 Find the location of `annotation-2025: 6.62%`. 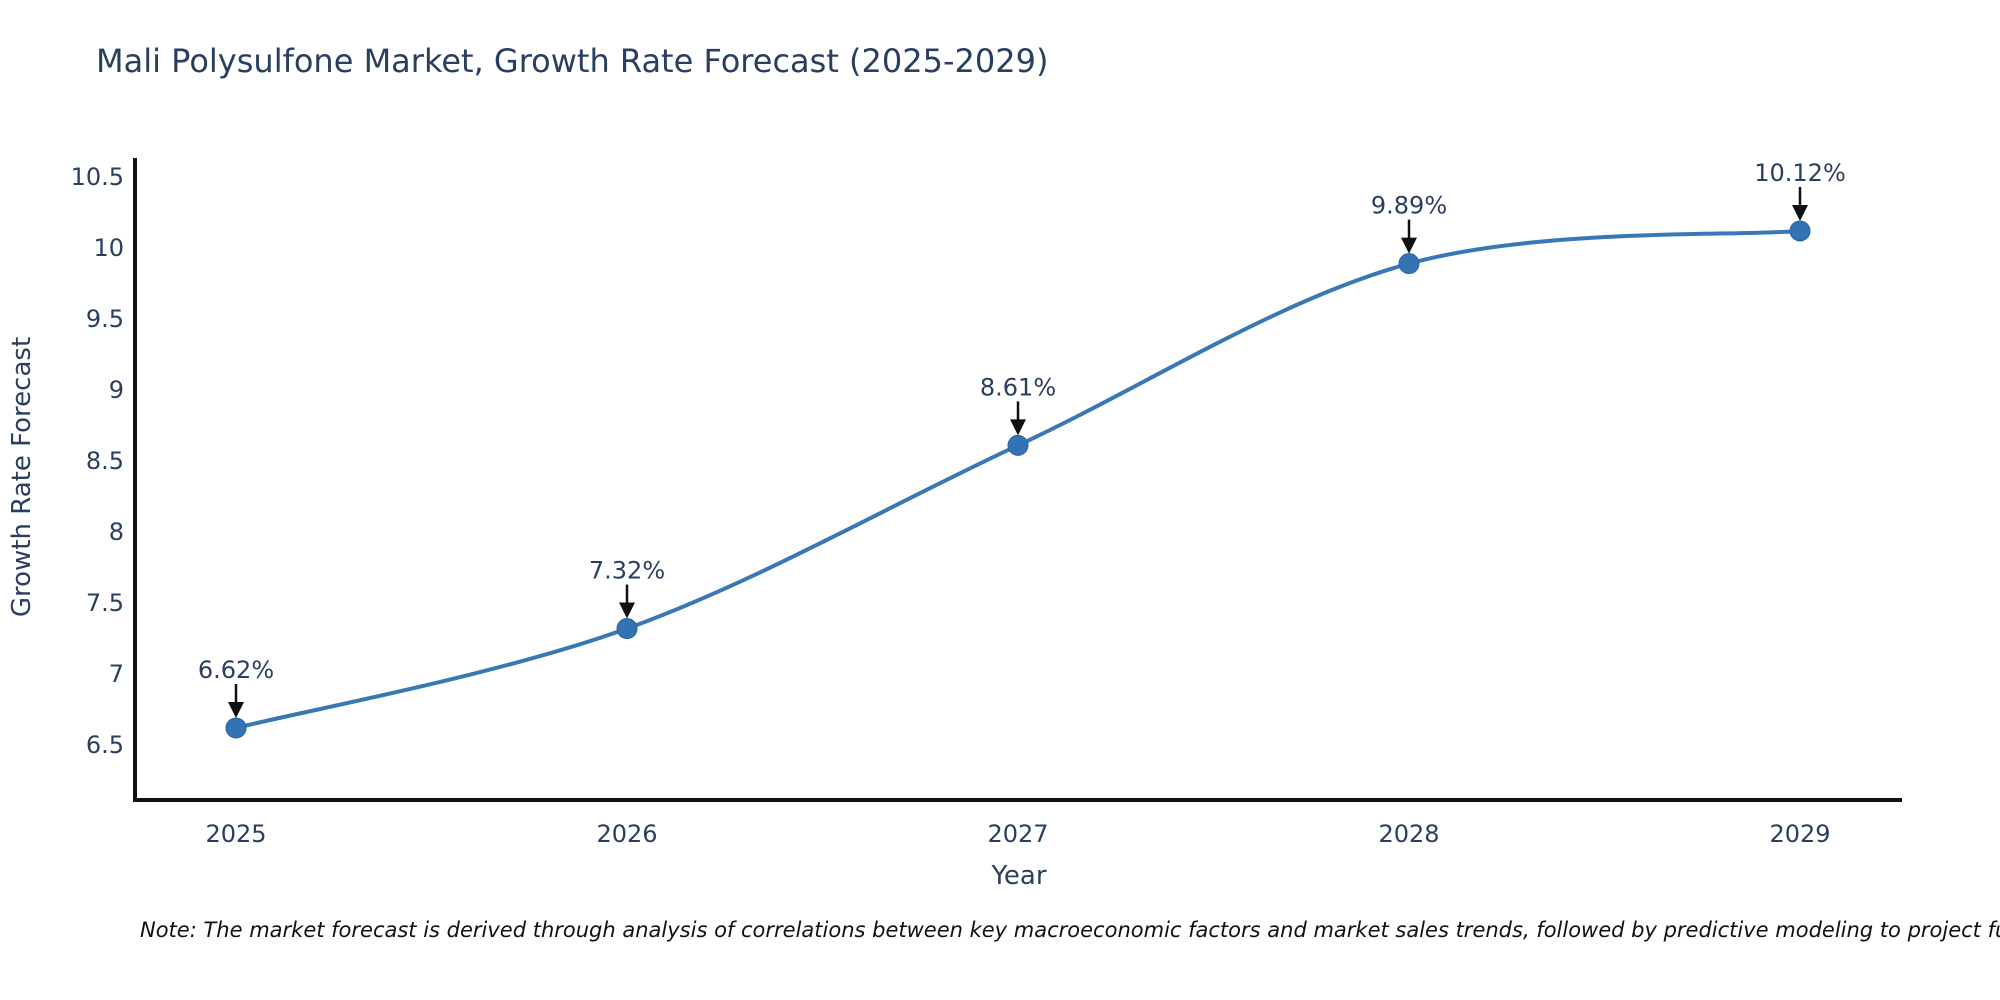

annotation-2025: 6.62% is located at coordinates (236, 687).